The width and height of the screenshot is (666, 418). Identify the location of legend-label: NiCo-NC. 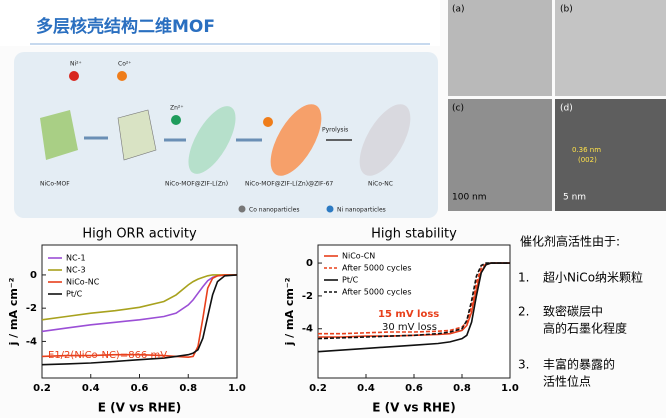
(83, 282).